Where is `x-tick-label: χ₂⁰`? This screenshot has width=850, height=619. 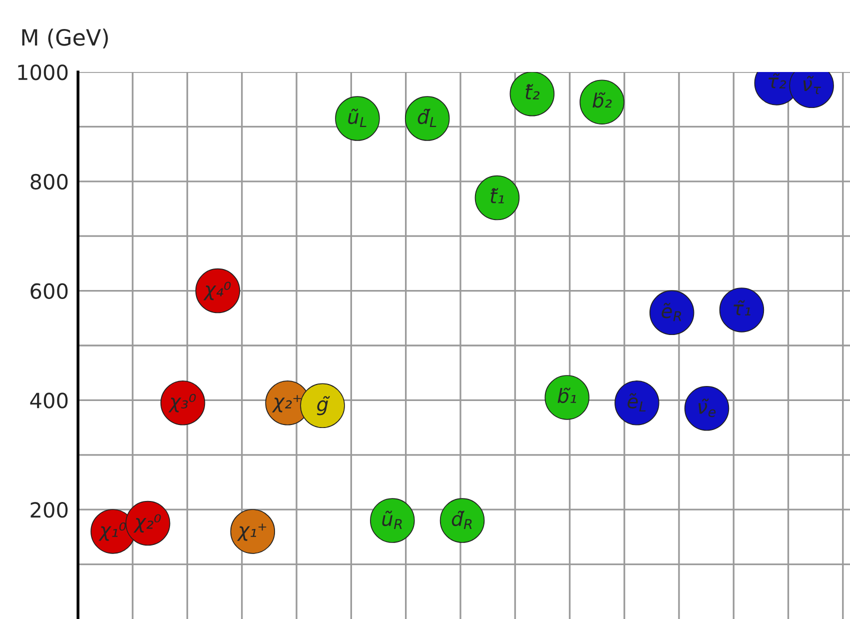 x-tick-label: χ₂⁰ is located at coordinates (147, 523).